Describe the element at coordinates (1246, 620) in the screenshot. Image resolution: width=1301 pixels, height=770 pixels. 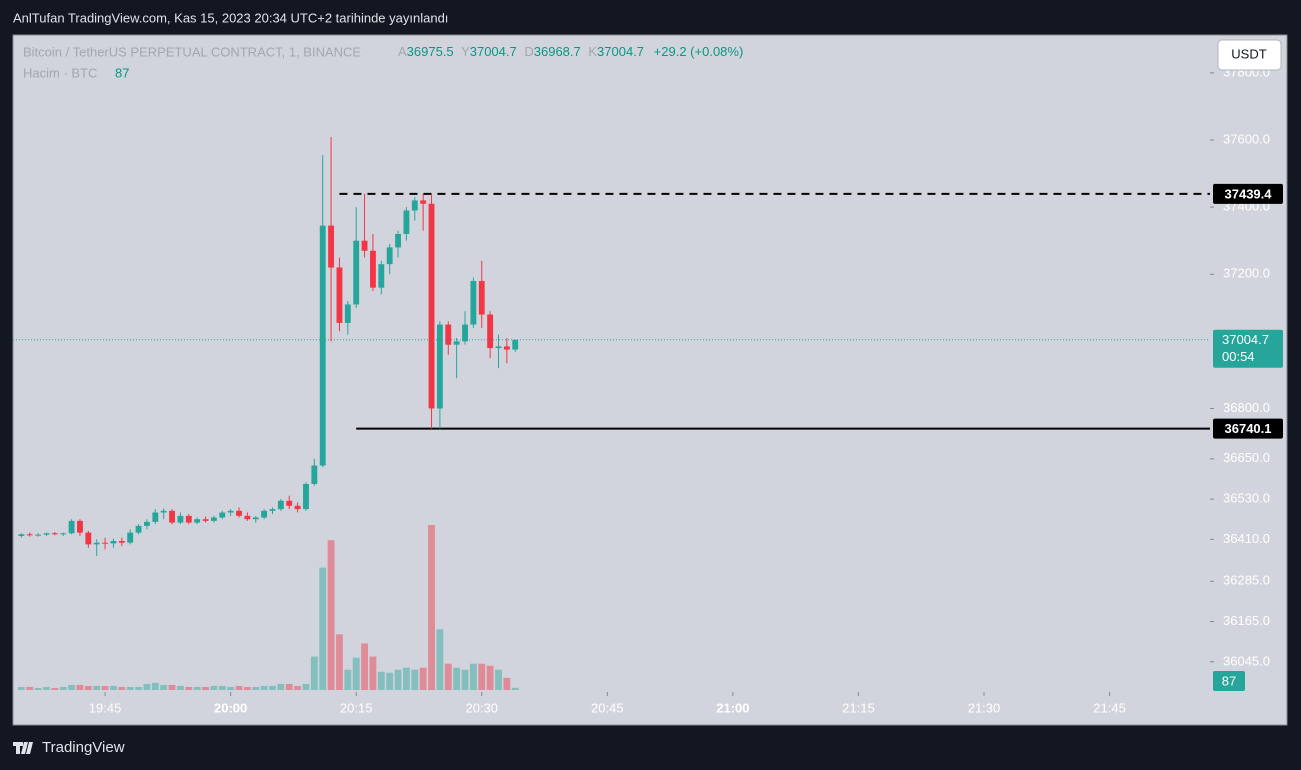
I see `y-tick-label: 36165.0` at that location.